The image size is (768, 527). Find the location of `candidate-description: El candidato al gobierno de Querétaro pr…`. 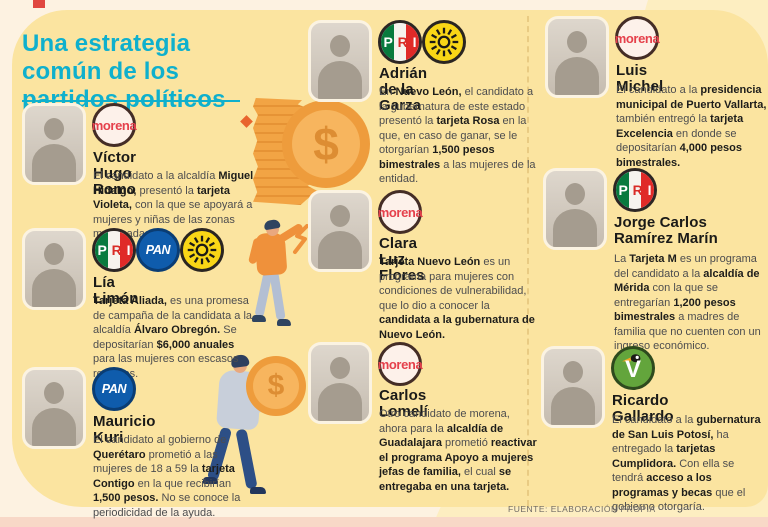

candidate-description: El candidato al gobierno de Querétaro pr… is located at coordinates (167, 476).